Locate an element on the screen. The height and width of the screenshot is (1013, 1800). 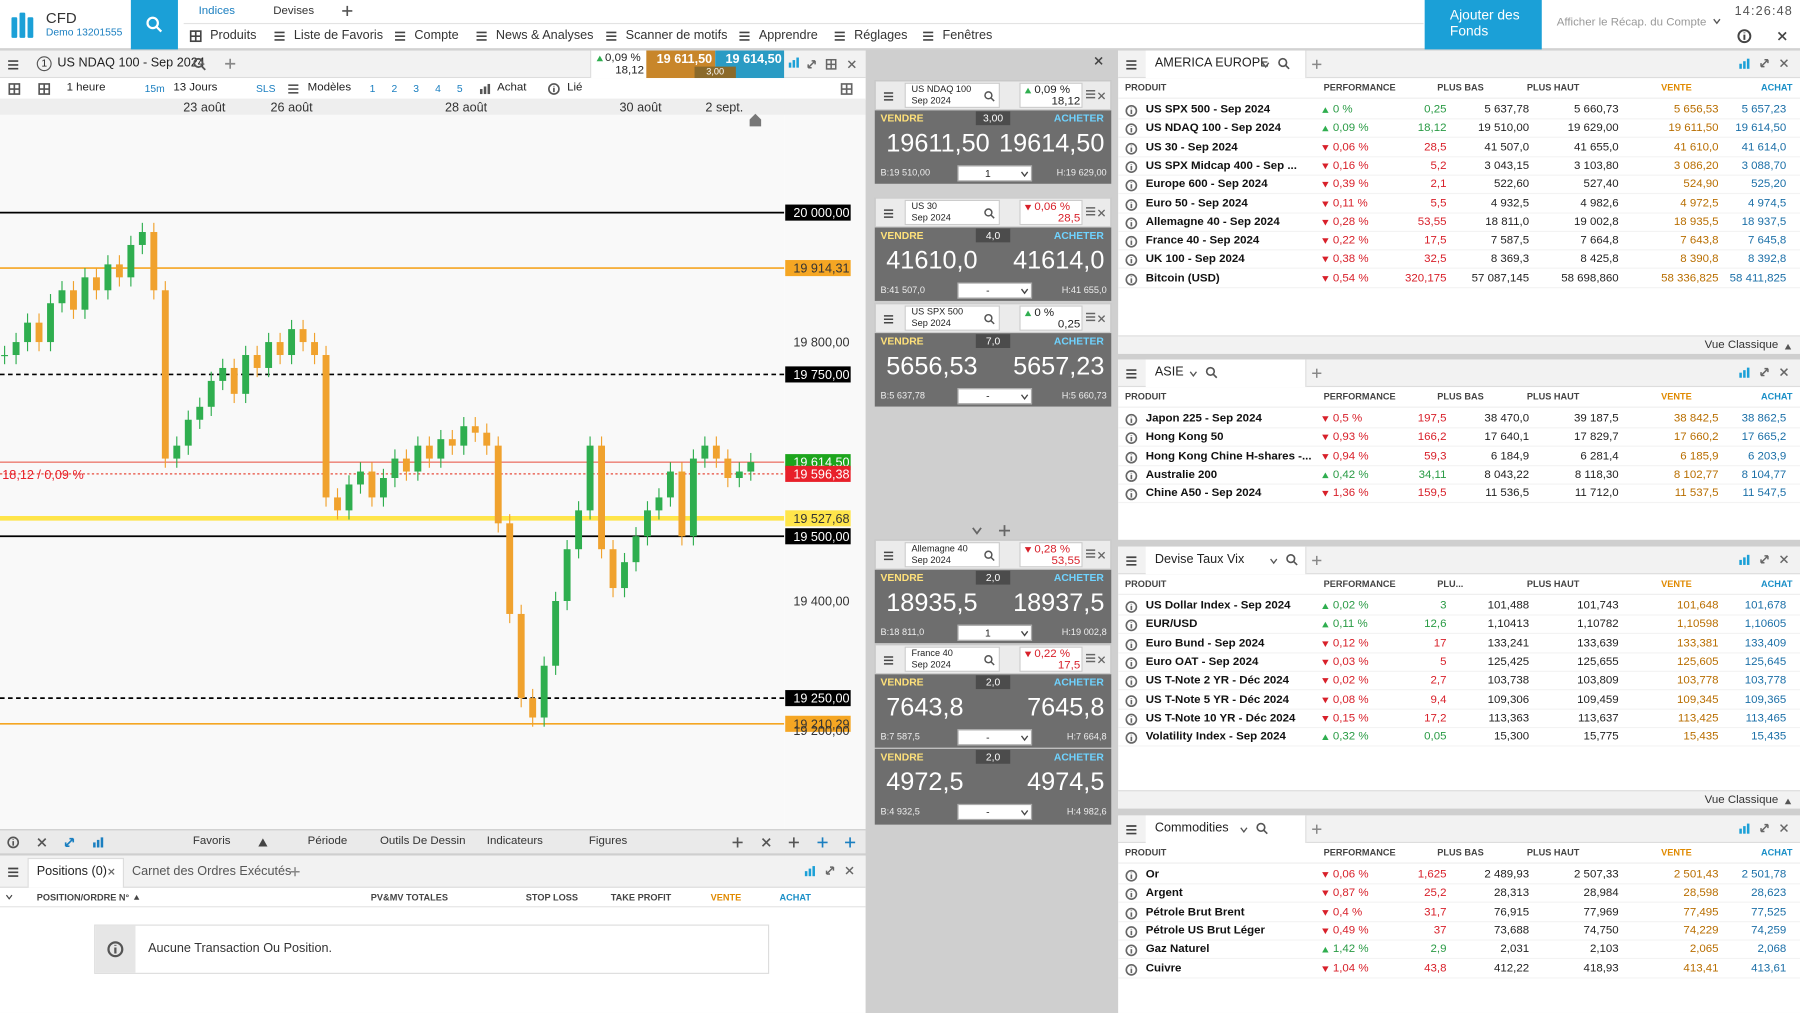
search-button is located at coordinates (154, 25).